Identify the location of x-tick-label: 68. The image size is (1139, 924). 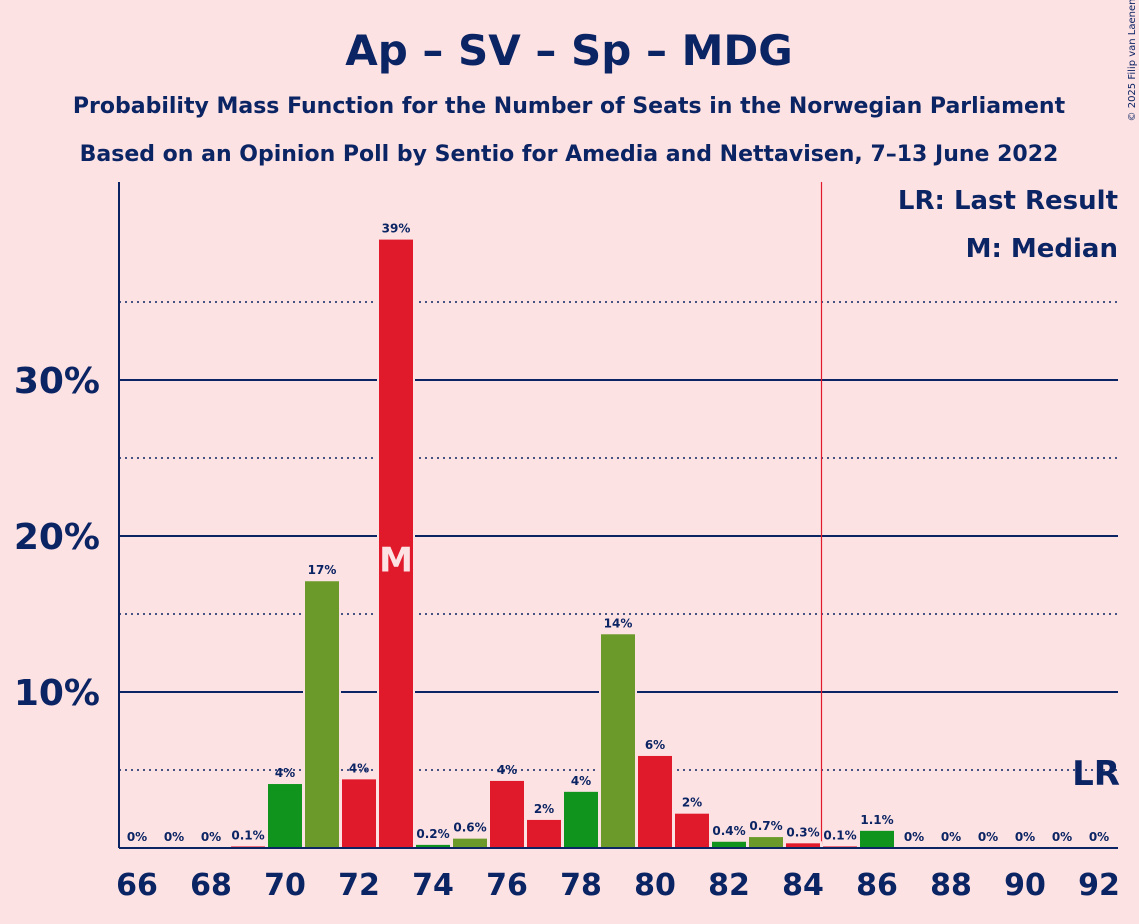
(211, 885).